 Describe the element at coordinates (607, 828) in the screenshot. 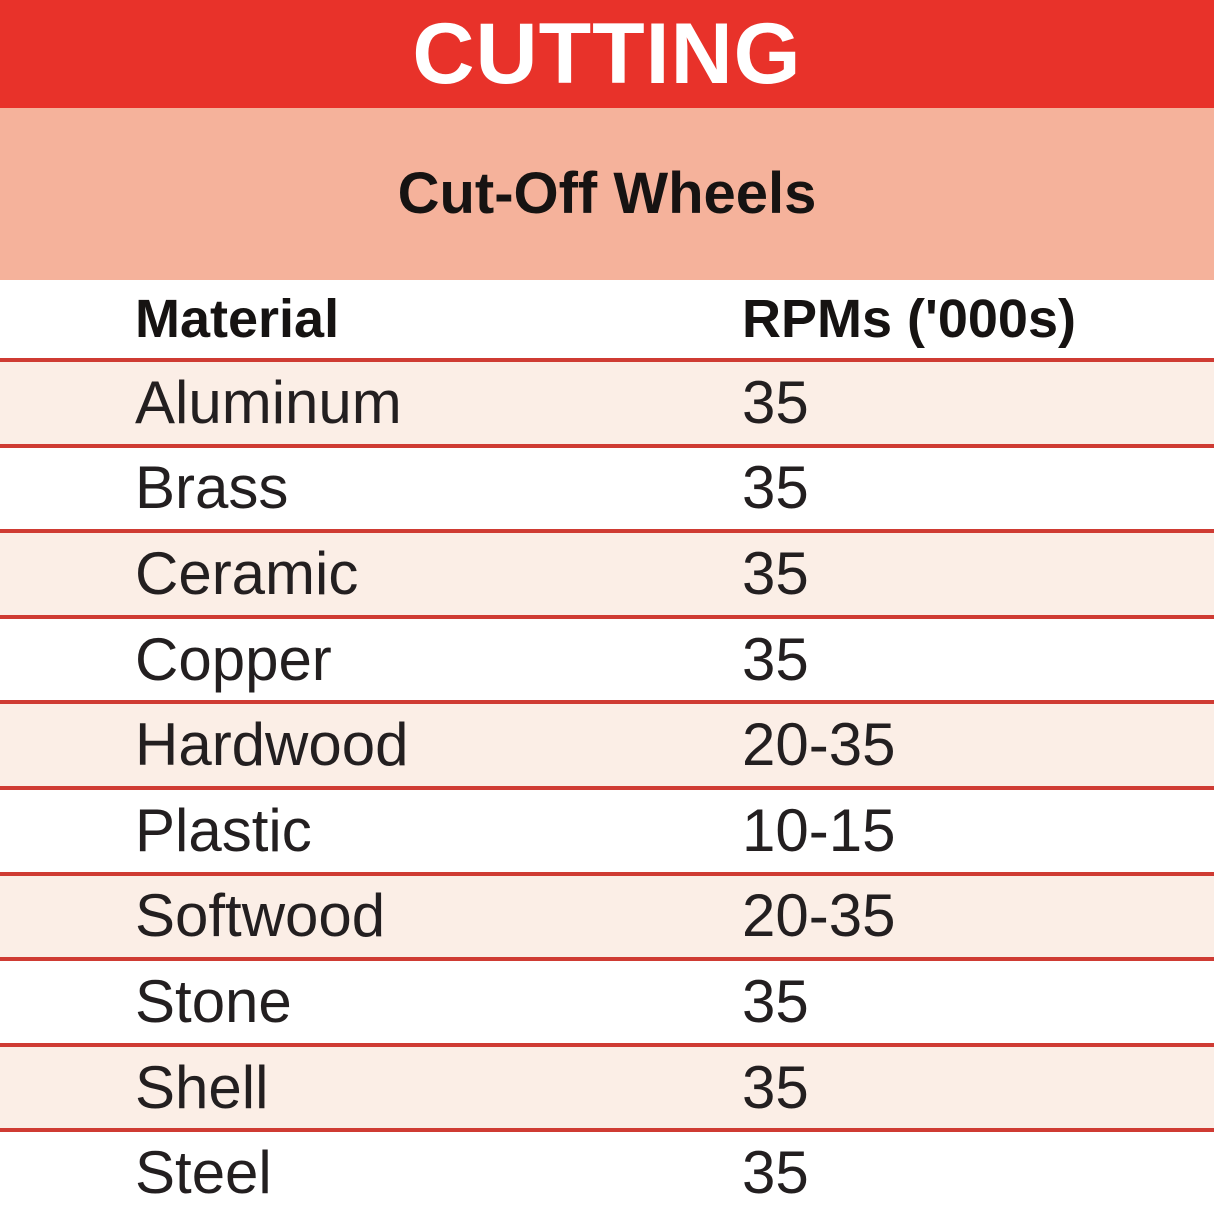

I see `table-row: Plastic 10-15` at that location.